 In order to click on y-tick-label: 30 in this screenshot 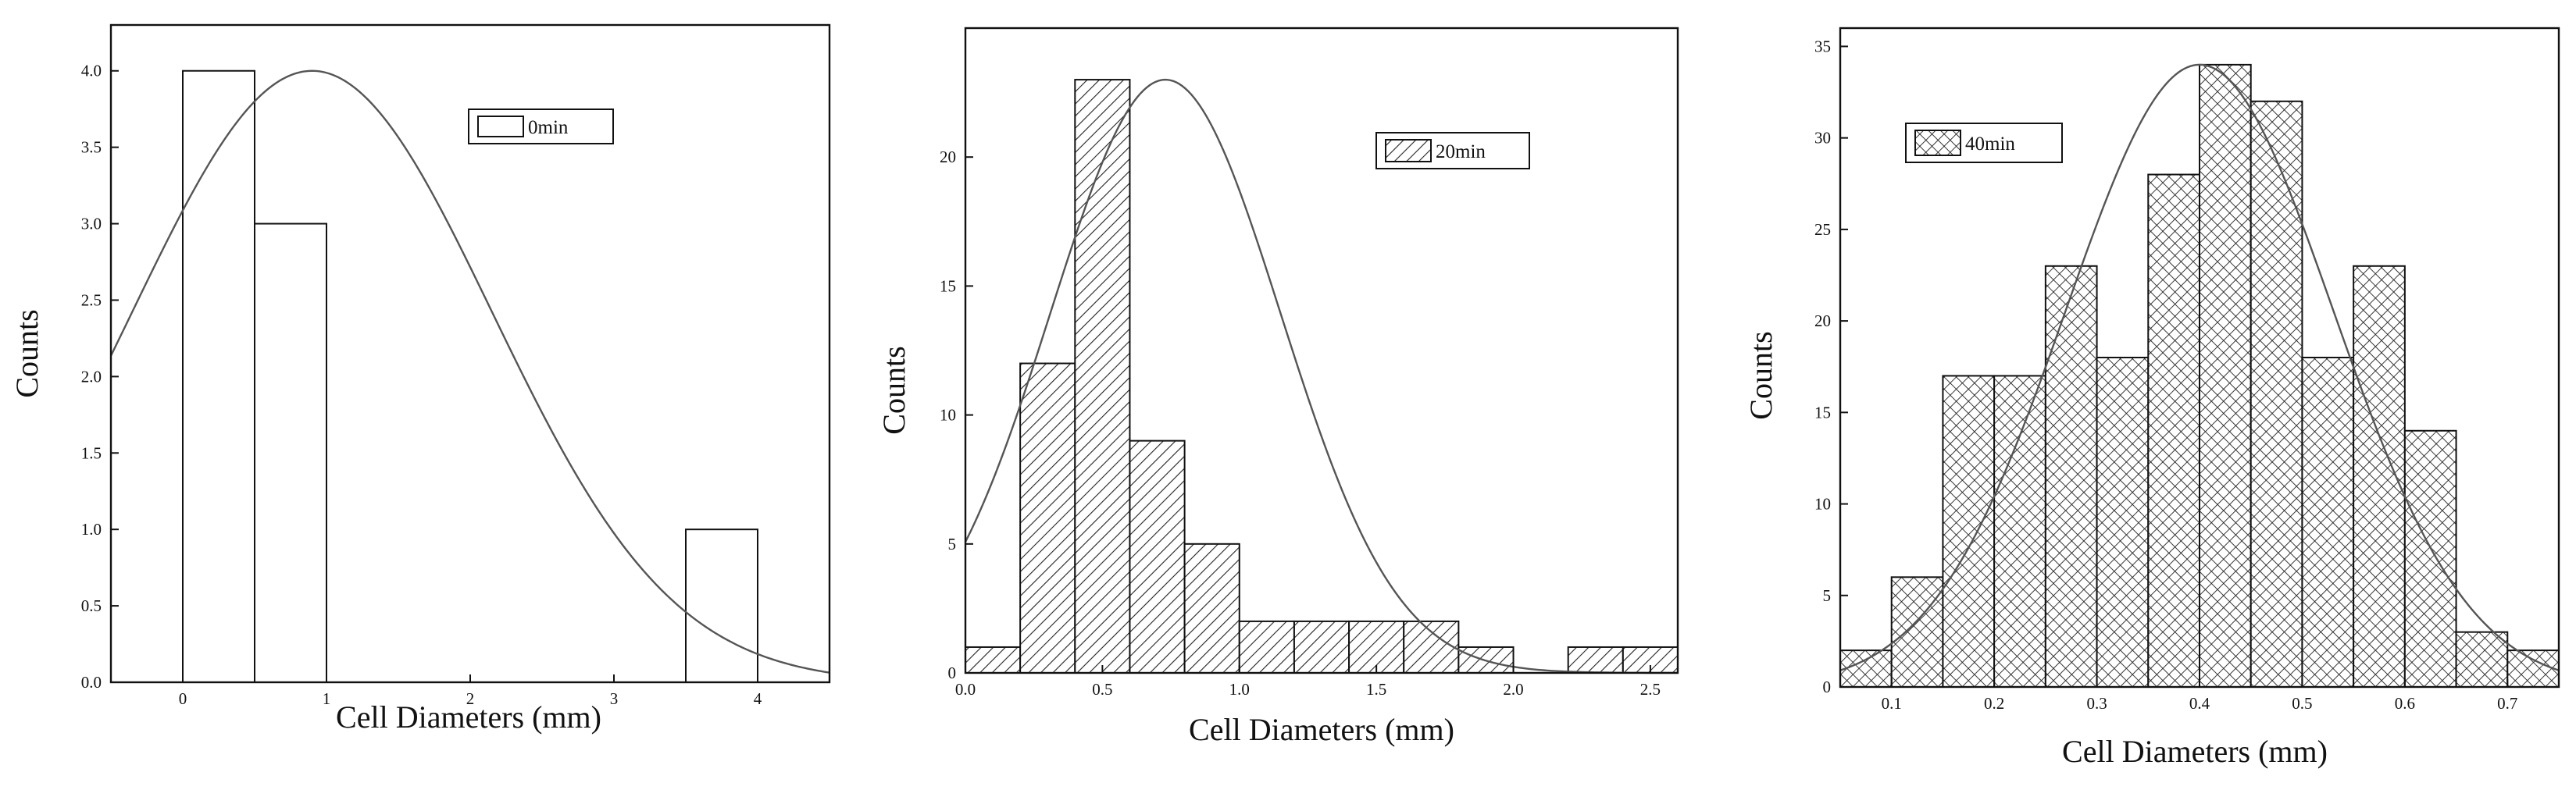, I will do `click(1822, 138)`.